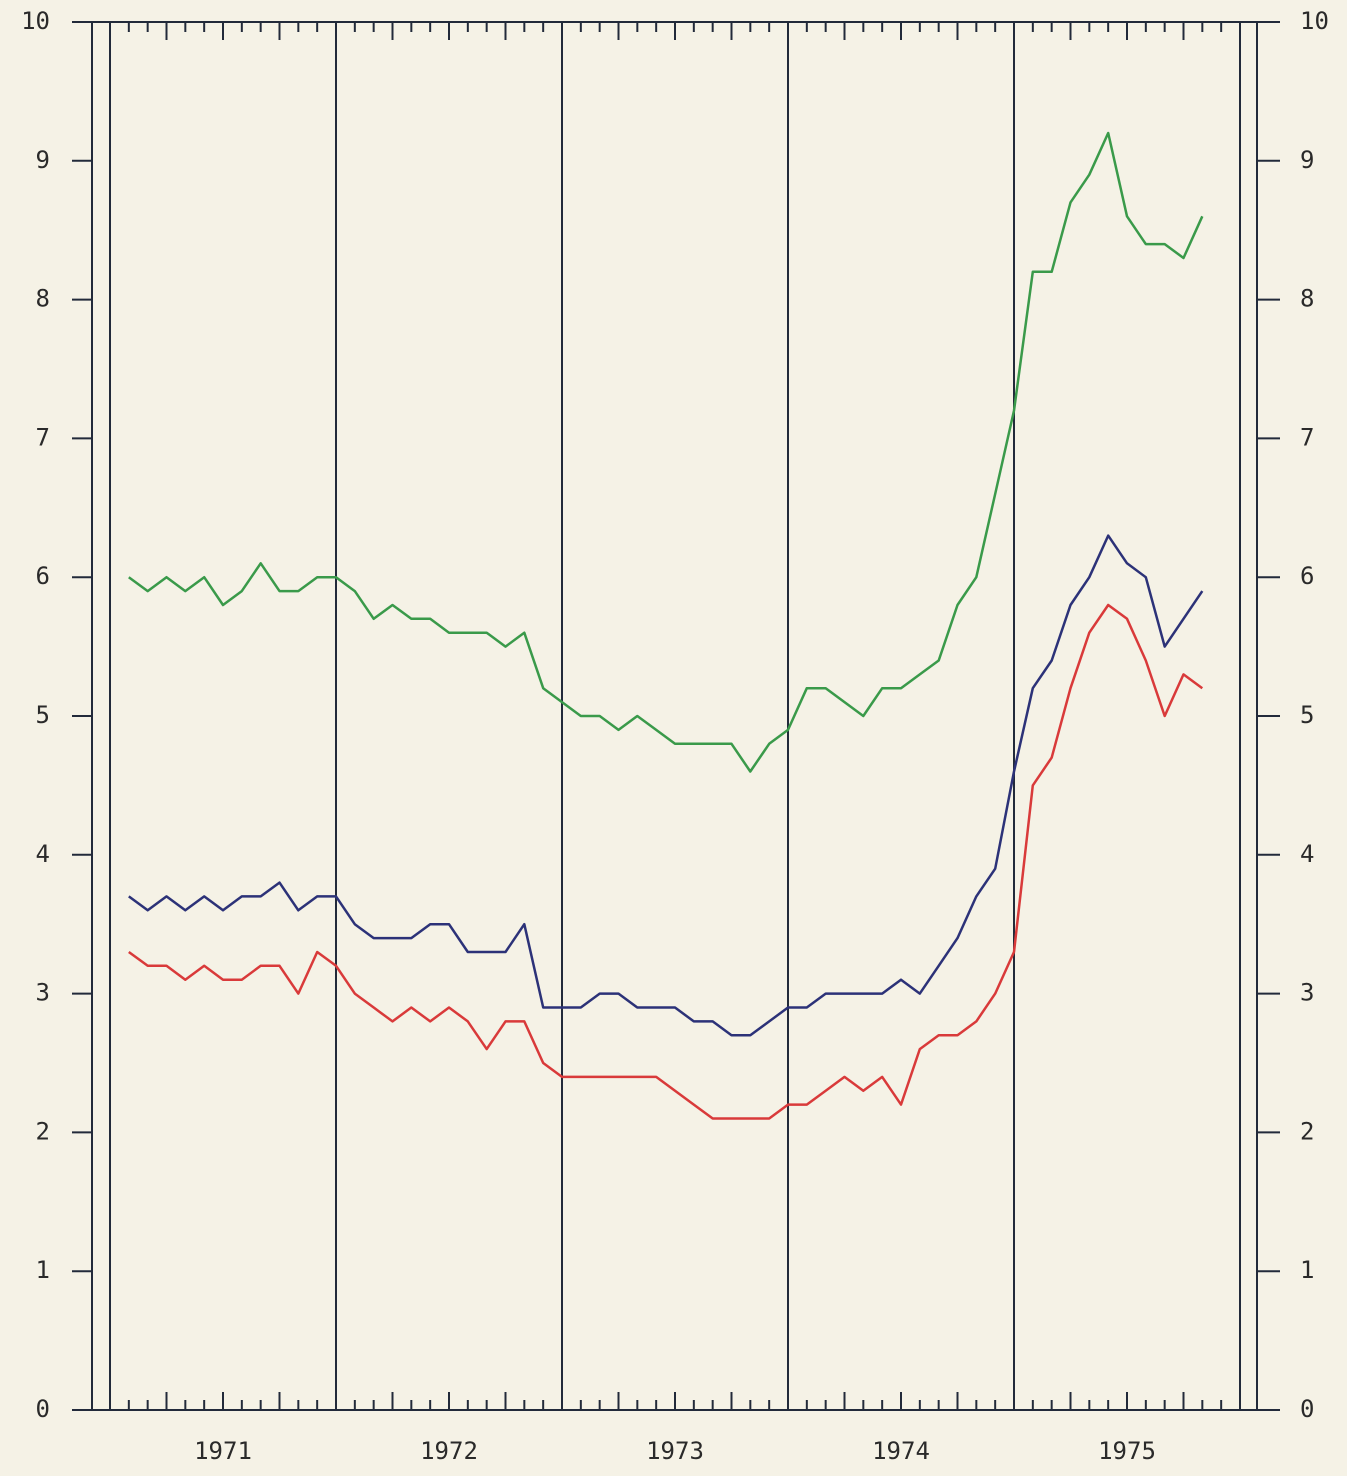 This screenshot has height=1476, width=1347. I want to click on y-tick-label: 2, so click(43, 1131).